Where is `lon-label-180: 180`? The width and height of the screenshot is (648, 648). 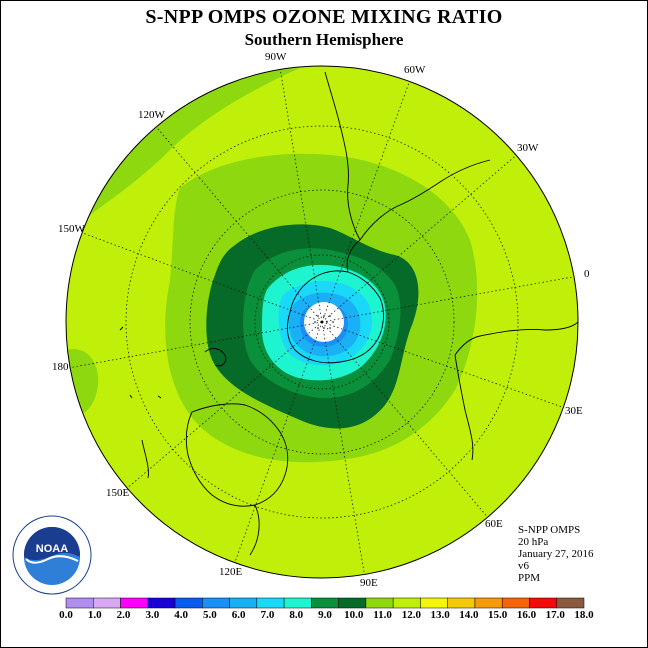
lon-label-180: 180 is located at coordinates (60, 367).